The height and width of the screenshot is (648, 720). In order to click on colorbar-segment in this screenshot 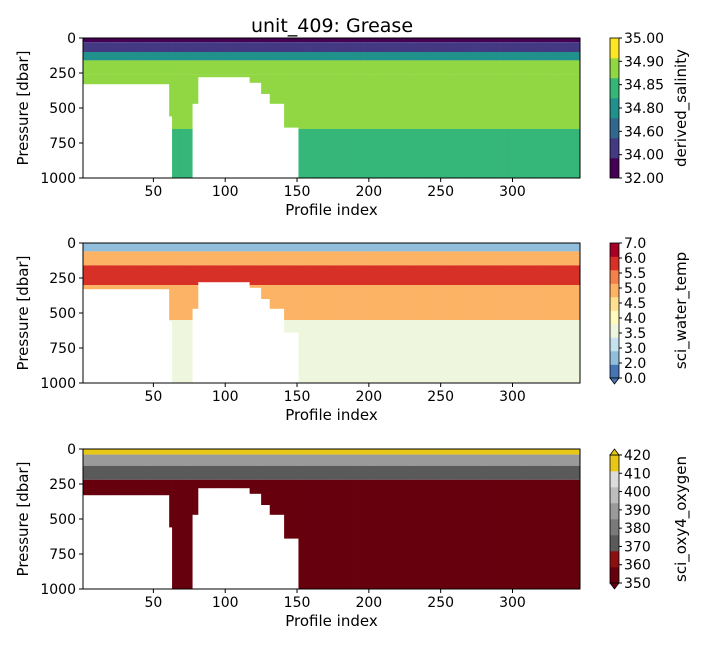, I will do `click(614, 527)`.